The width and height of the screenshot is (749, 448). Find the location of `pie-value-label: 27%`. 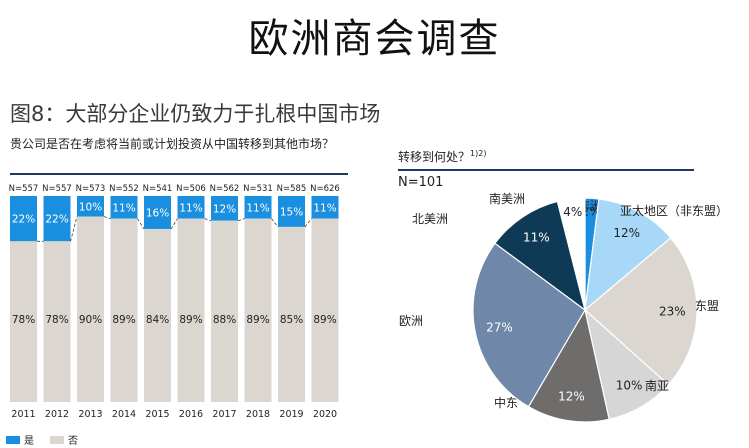

pie-value-label: 27% is located at coordinates (499, 328).